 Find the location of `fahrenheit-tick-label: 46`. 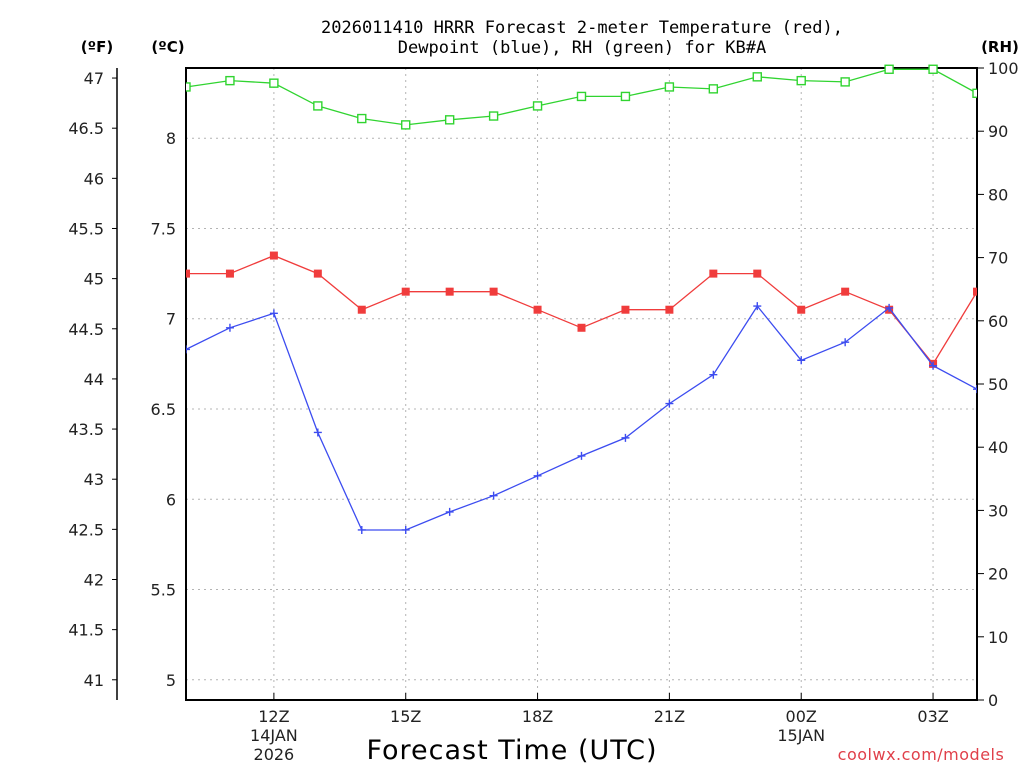

fahrenheit-tick-label: 46 is located at coordinates (94, 178).